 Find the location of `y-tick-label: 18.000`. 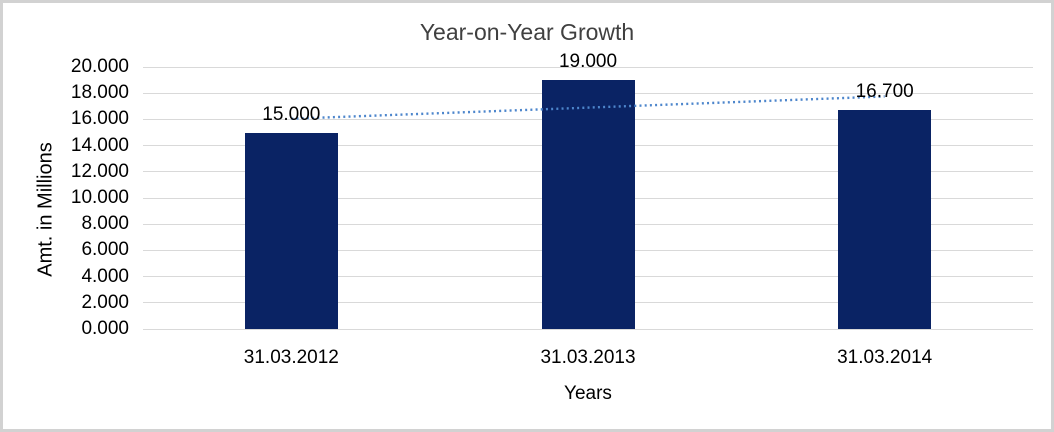

y-tick-label: 18.000 is located at coordinates (99, 93).